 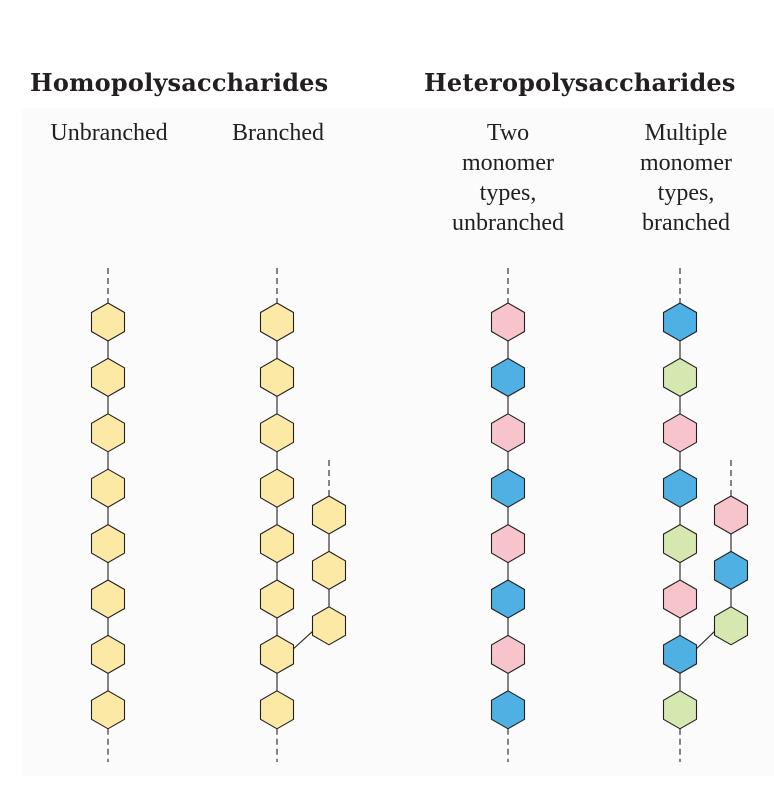 I want to click on branched-side-chain-branch-bond, so click(x=303, y=640).